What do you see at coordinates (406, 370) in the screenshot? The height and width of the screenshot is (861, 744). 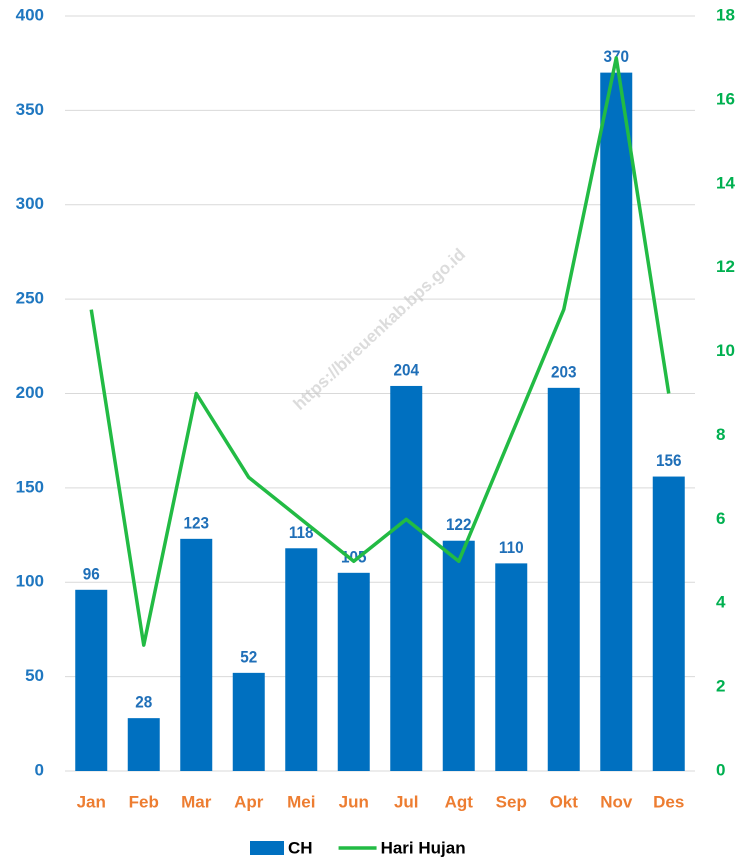 I see `data-label: 204` at bounding box center [406, 370].